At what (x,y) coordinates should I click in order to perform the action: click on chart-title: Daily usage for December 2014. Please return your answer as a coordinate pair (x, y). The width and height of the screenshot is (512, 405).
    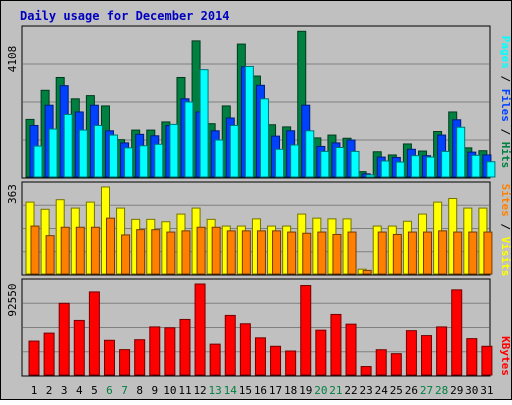
    Looking at the image, I should click on (125, 16).